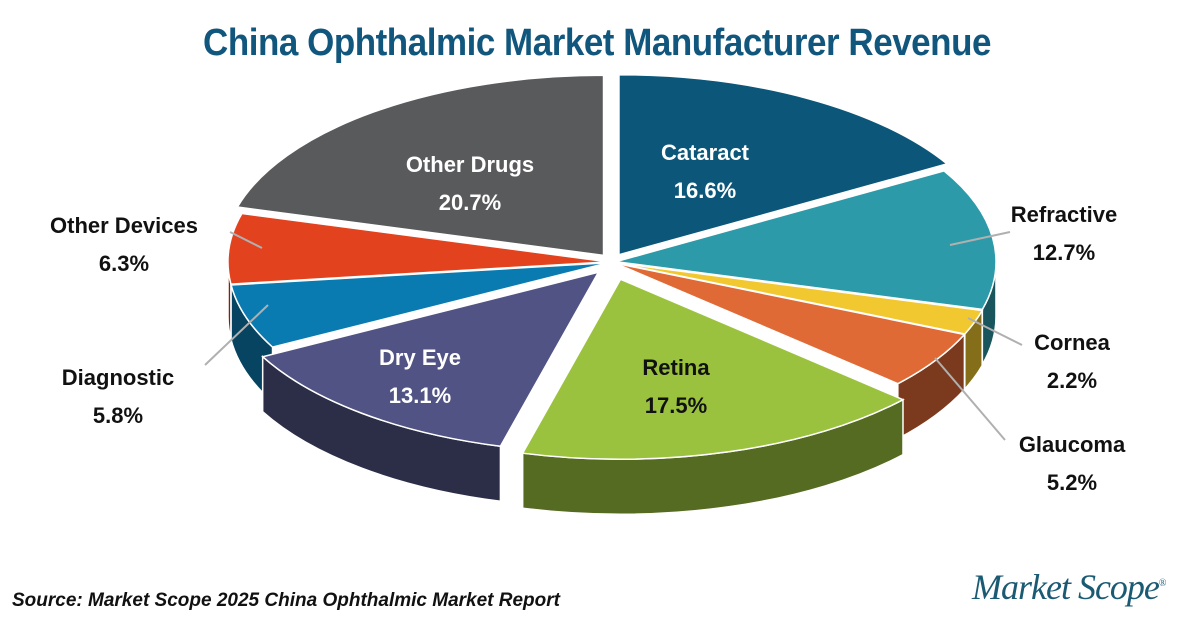  What do you see at coordinates (1072, 380) in the screenshot?
I see `slice-label-value: 2.2%` at bounding box center [1072, 380].